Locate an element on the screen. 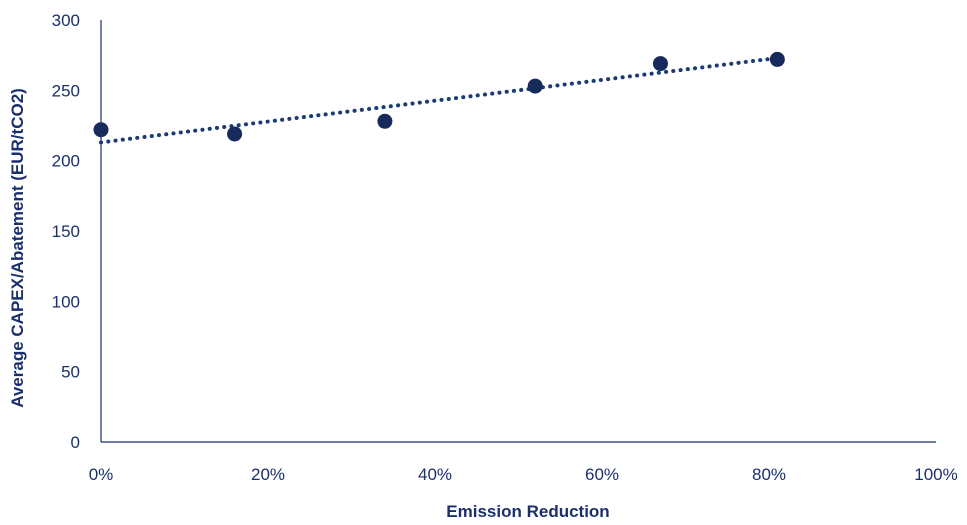 The width and height of the screenshot is (967, 525). y-tick-label: 250 is located at coordinates (66, 90).